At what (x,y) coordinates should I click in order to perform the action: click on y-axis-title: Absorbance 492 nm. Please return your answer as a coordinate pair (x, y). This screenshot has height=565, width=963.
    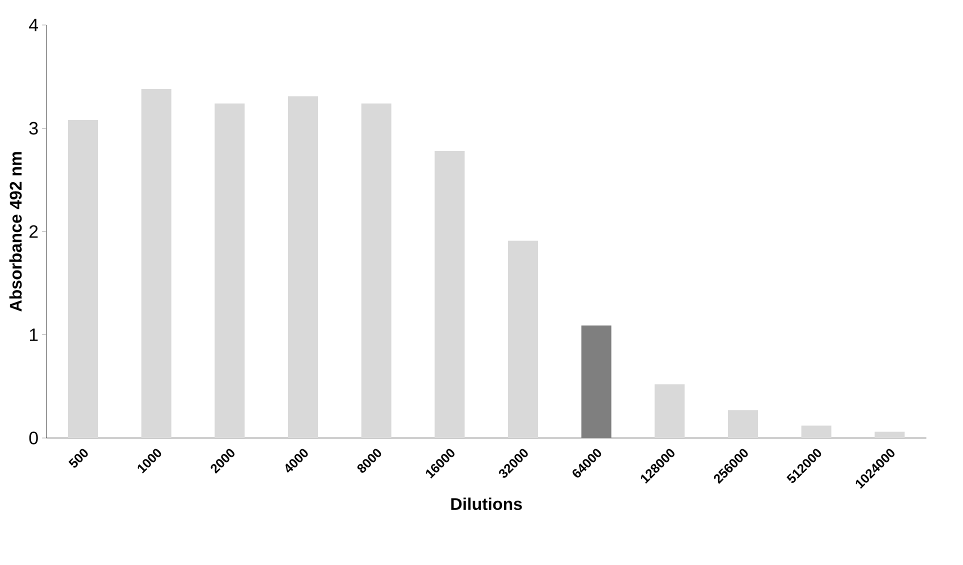
    Looking at the image, I should click on (15, 232).